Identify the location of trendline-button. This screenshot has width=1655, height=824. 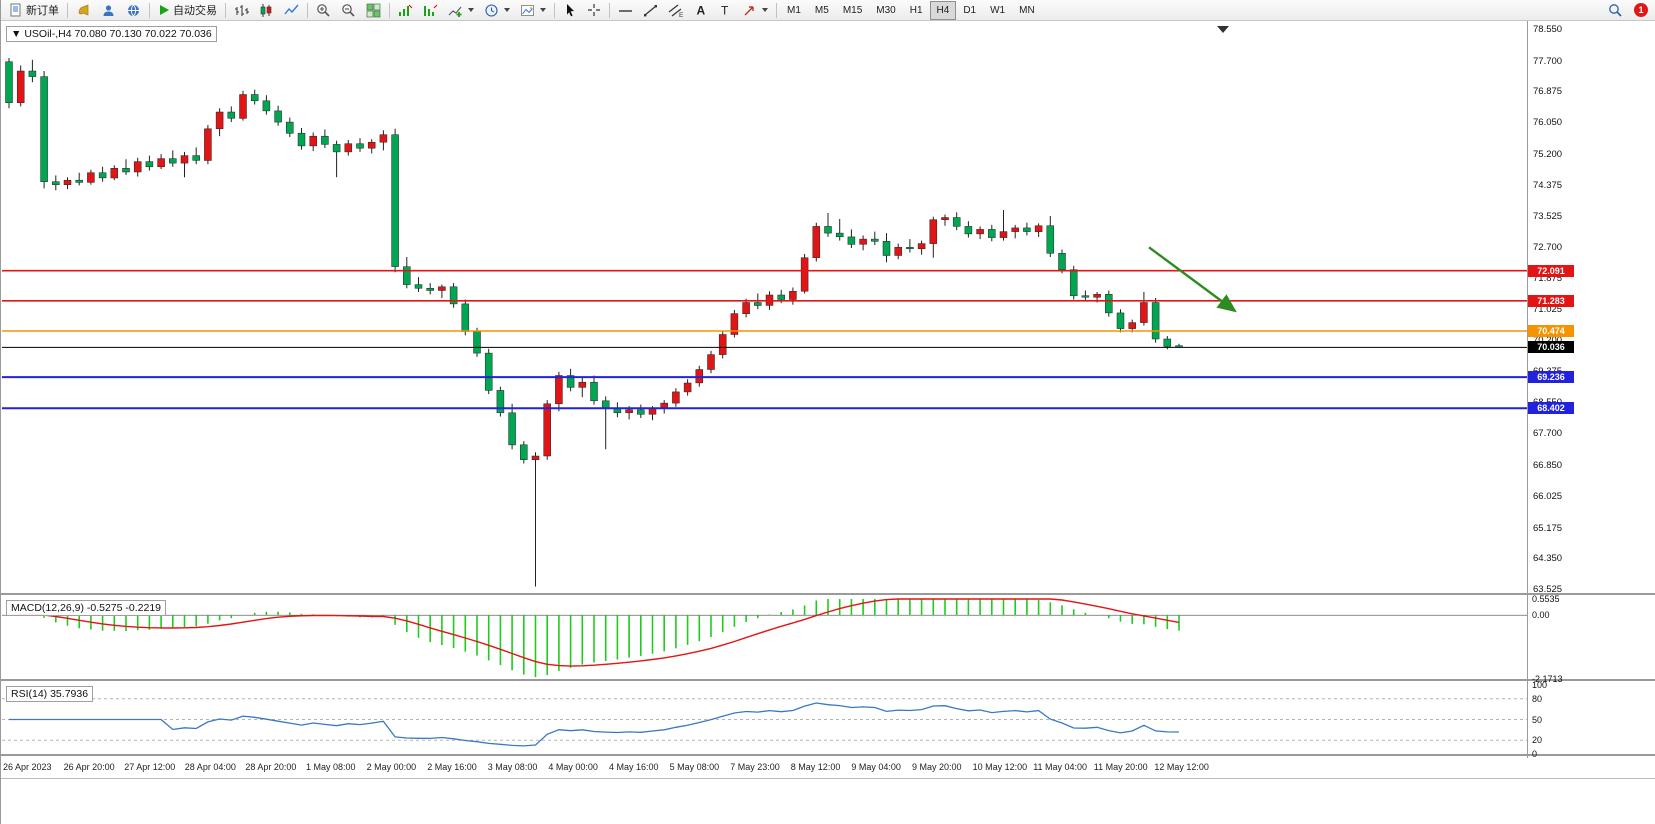
(650, 10).